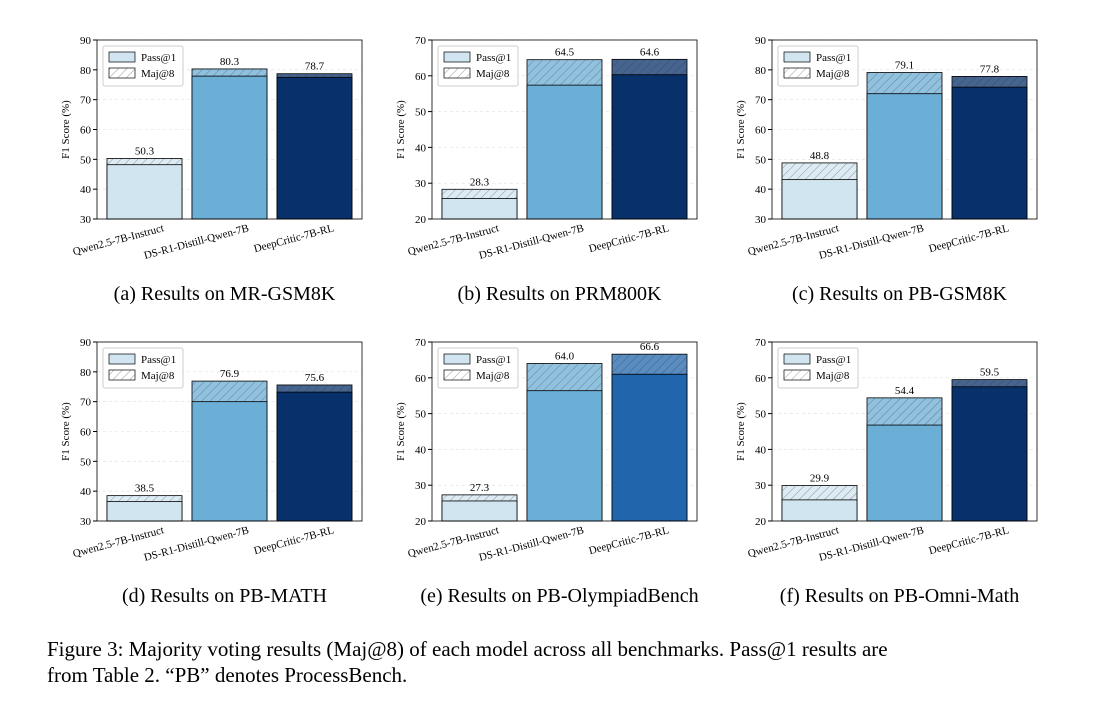  Describe the element at coordinates (650, 347) in the screenshot. I see `value-label: 66.6` at that location.